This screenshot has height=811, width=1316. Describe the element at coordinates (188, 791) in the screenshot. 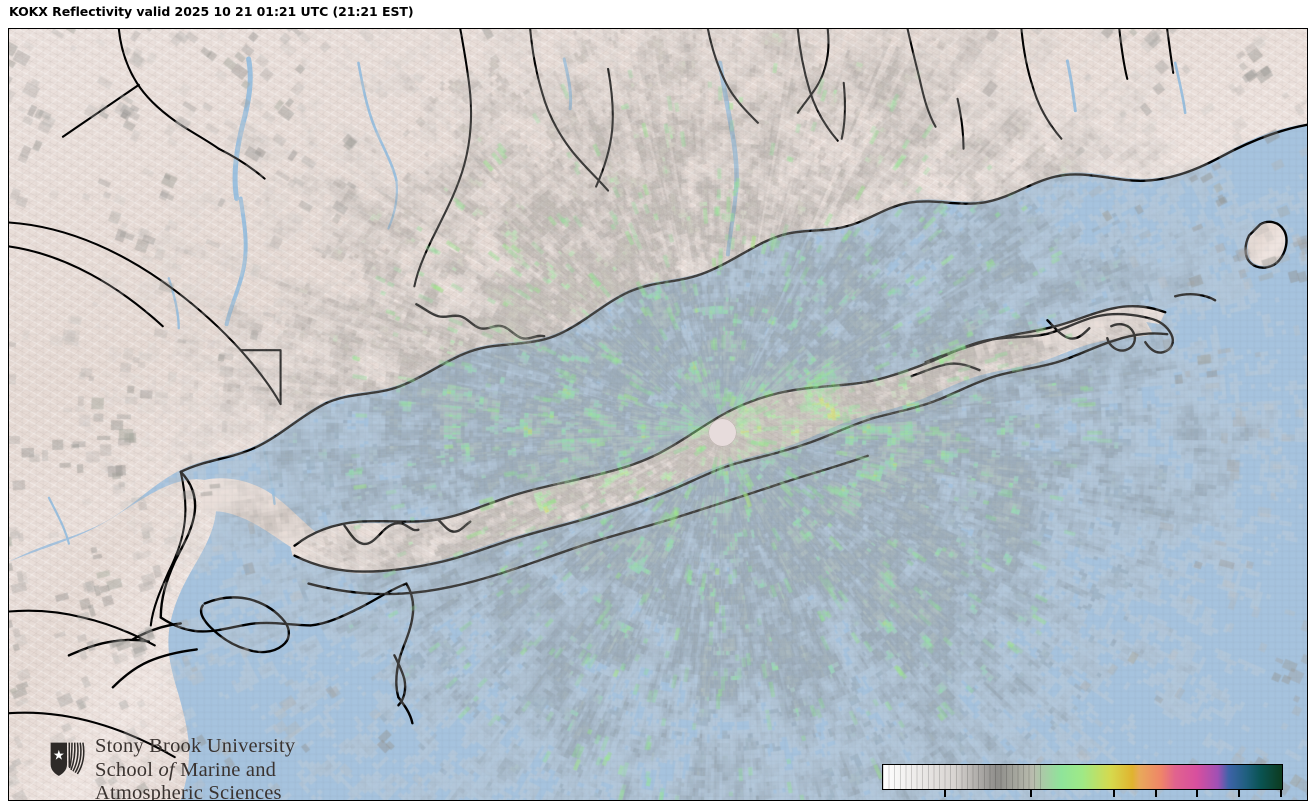

I see `logo-line-3: Atmospheric Sciences` at that location.